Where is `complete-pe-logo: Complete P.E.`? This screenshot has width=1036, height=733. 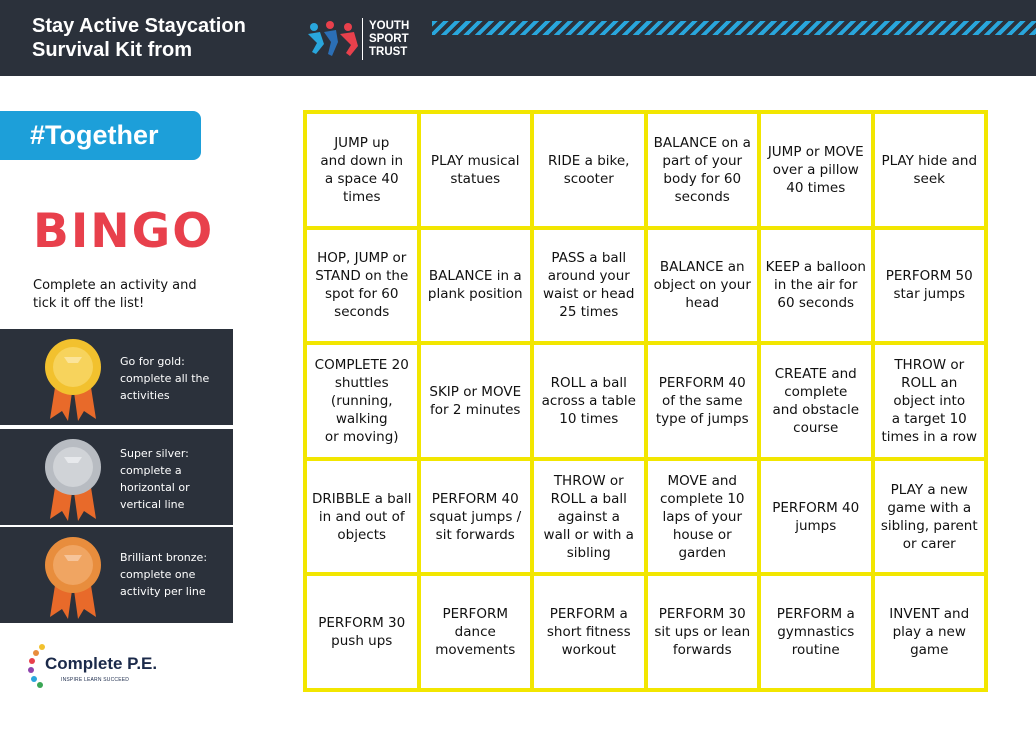 complete-pe-logo: Complete P.E. is located at coordinates (101, 663).